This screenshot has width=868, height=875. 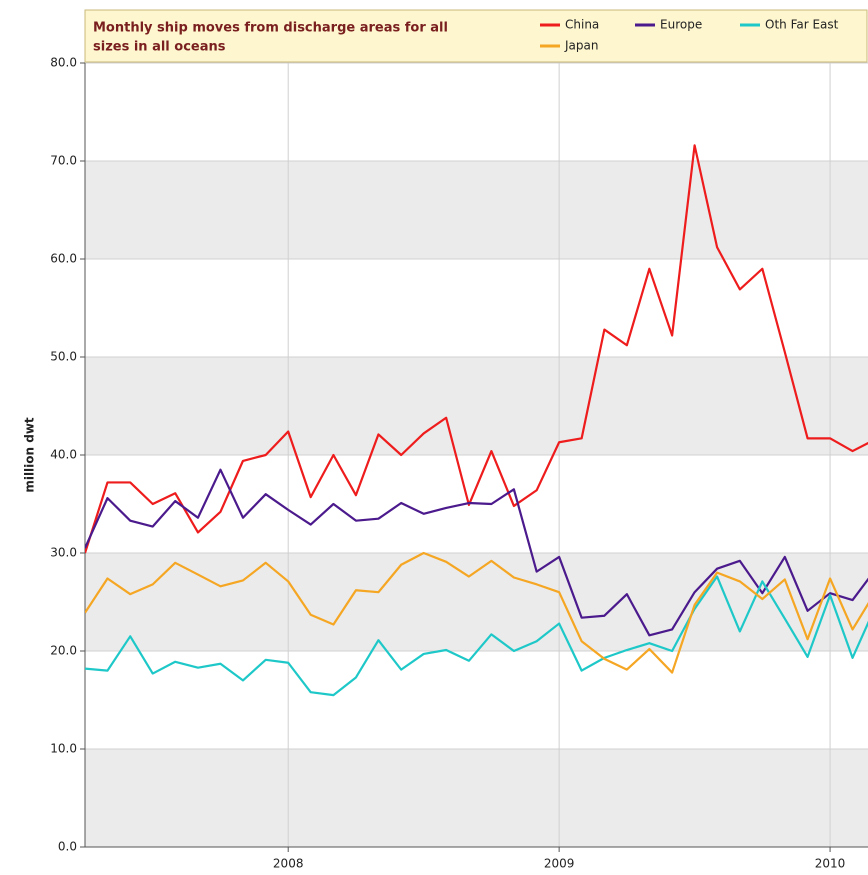 I want to click on y-axis-label: million dwt, so click(x=30, y=455).